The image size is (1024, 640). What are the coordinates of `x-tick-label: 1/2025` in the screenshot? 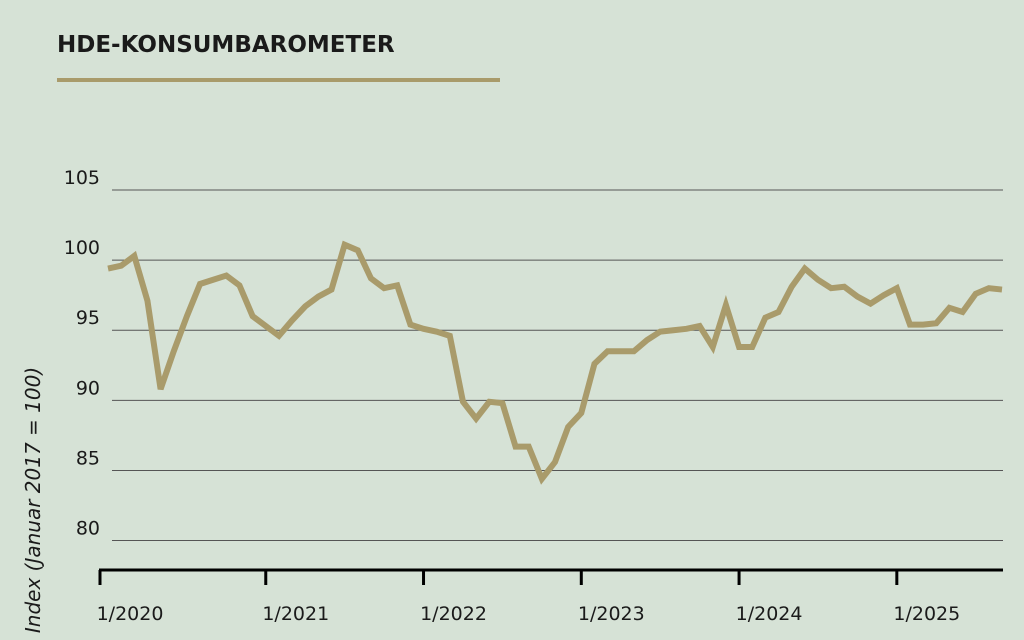 It's located at (926, 614).